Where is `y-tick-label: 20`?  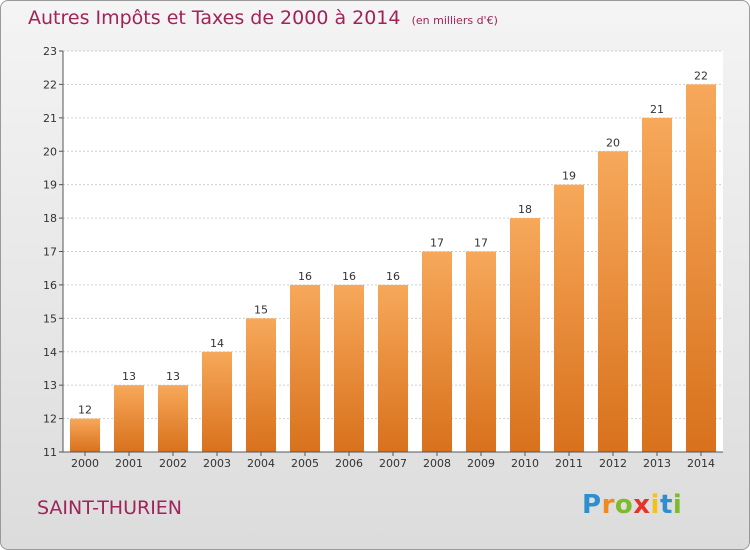 y-tick-label: 20 is located at coordinates (50, 151).